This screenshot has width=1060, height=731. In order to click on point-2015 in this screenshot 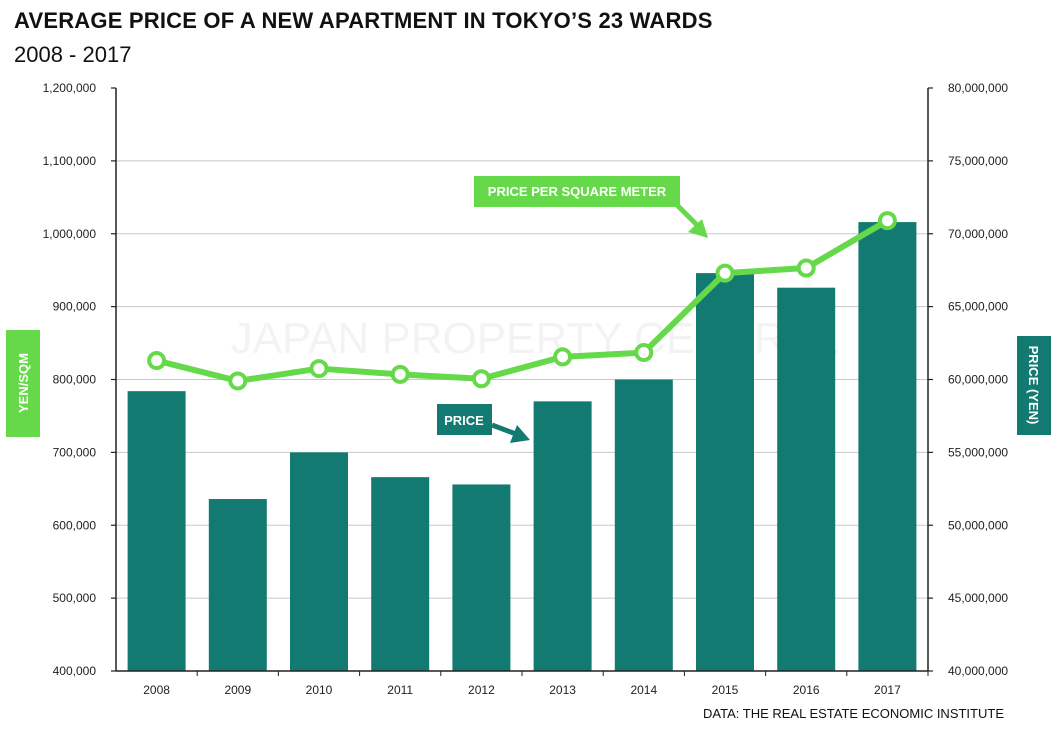, I will do `click(725, 273)`.